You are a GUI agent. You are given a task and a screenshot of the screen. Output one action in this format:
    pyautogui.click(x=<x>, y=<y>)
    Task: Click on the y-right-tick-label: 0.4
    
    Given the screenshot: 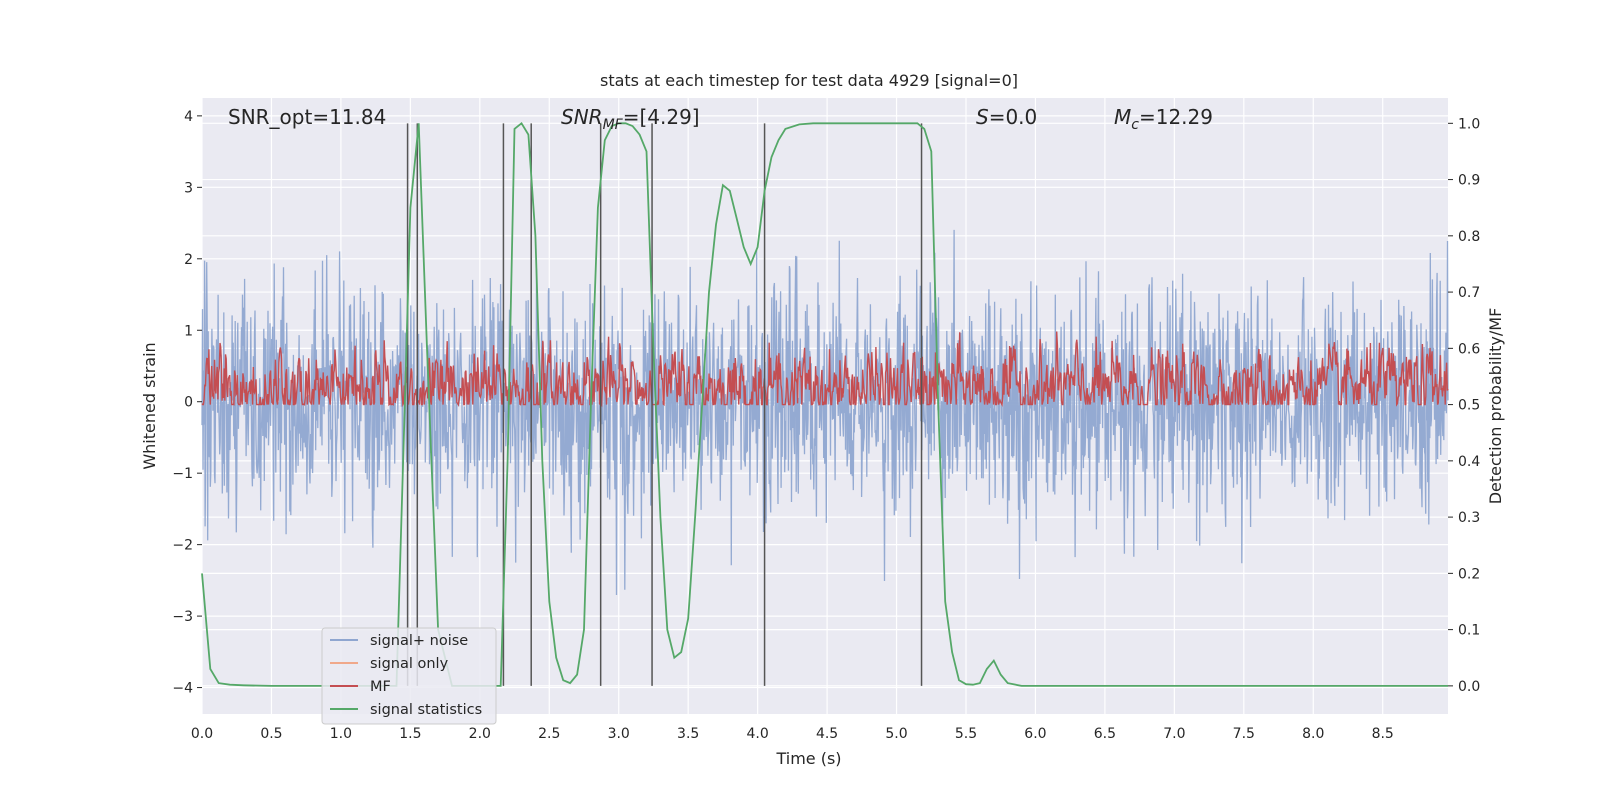 What is the action you would take?
    pyautogui.click(x=1469, y=462)
    